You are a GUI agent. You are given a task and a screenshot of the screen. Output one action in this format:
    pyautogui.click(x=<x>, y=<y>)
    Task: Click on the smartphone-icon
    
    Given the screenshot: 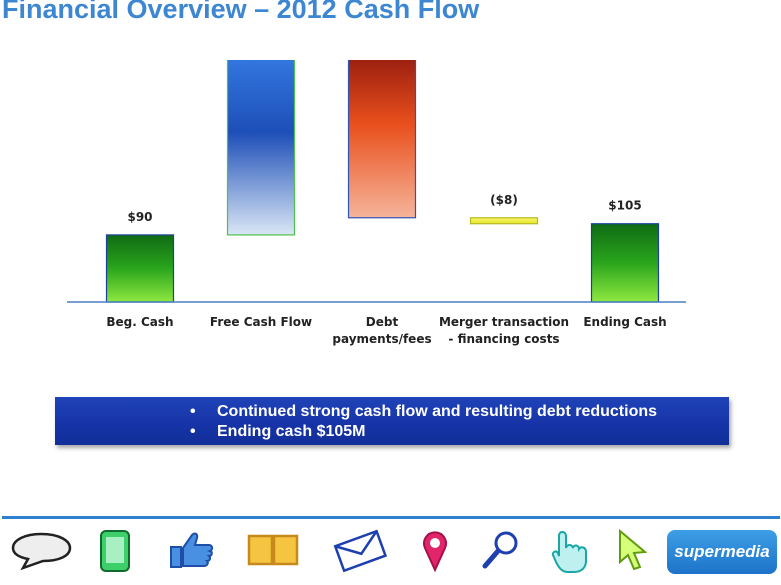 What is the action you would take?
    pyautogui.click(x=115, y=551)
    